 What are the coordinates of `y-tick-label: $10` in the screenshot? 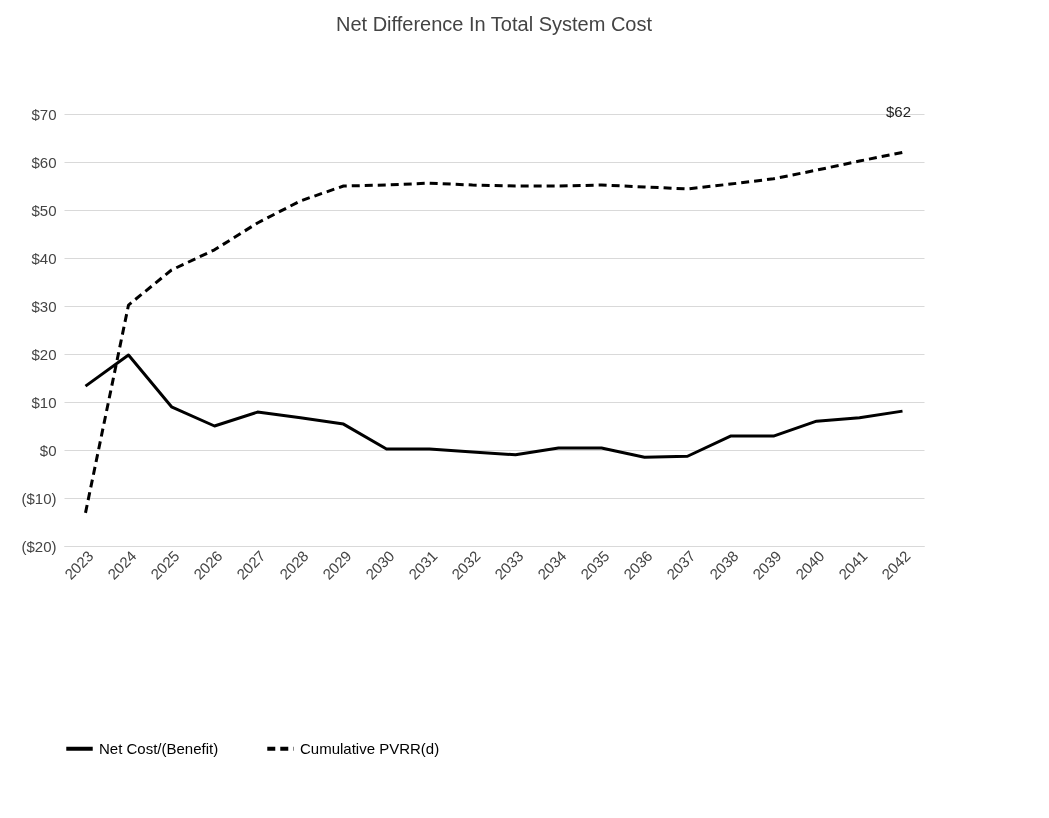 It's located at (44, 402).